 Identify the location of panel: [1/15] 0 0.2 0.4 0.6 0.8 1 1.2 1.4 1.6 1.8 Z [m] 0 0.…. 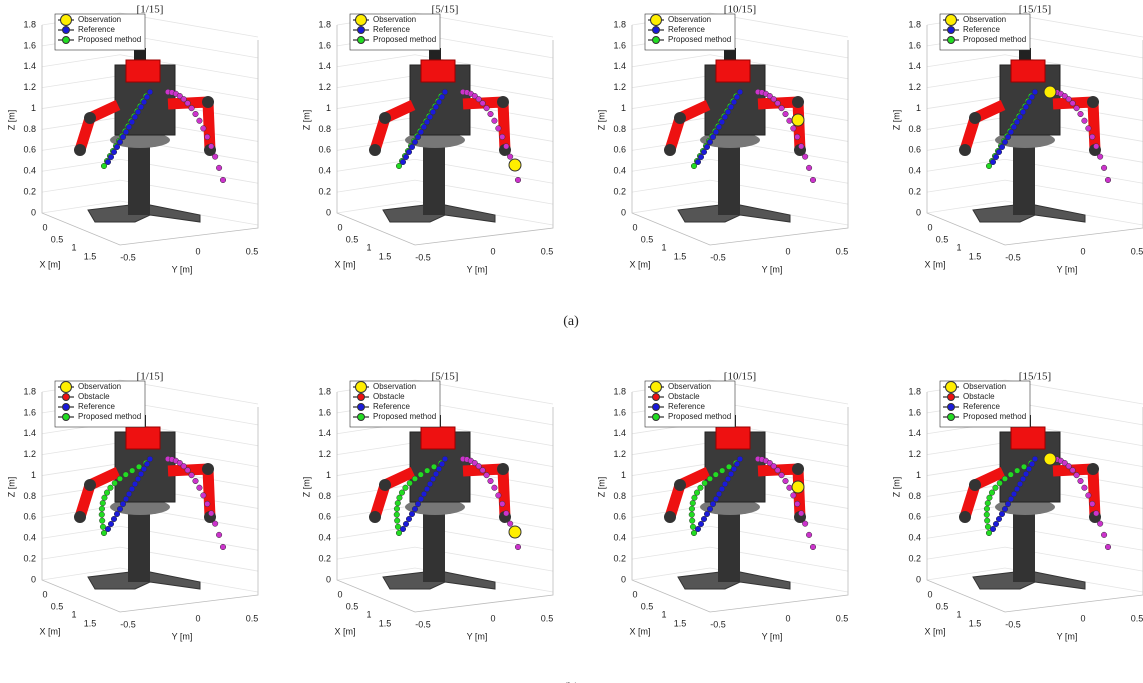
(132, 139).